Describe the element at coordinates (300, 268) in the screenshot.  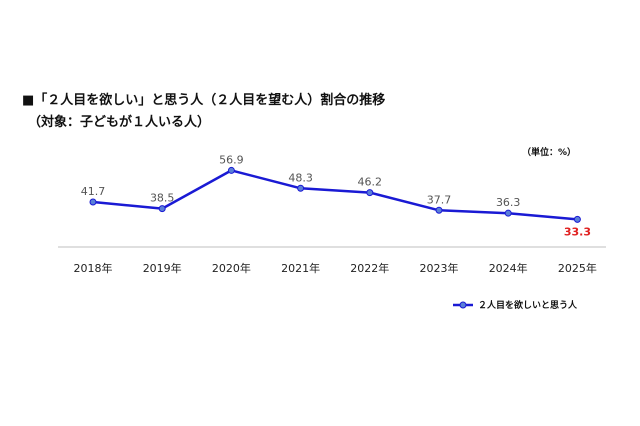
I see `x-tick-label: 2021年` at that location.